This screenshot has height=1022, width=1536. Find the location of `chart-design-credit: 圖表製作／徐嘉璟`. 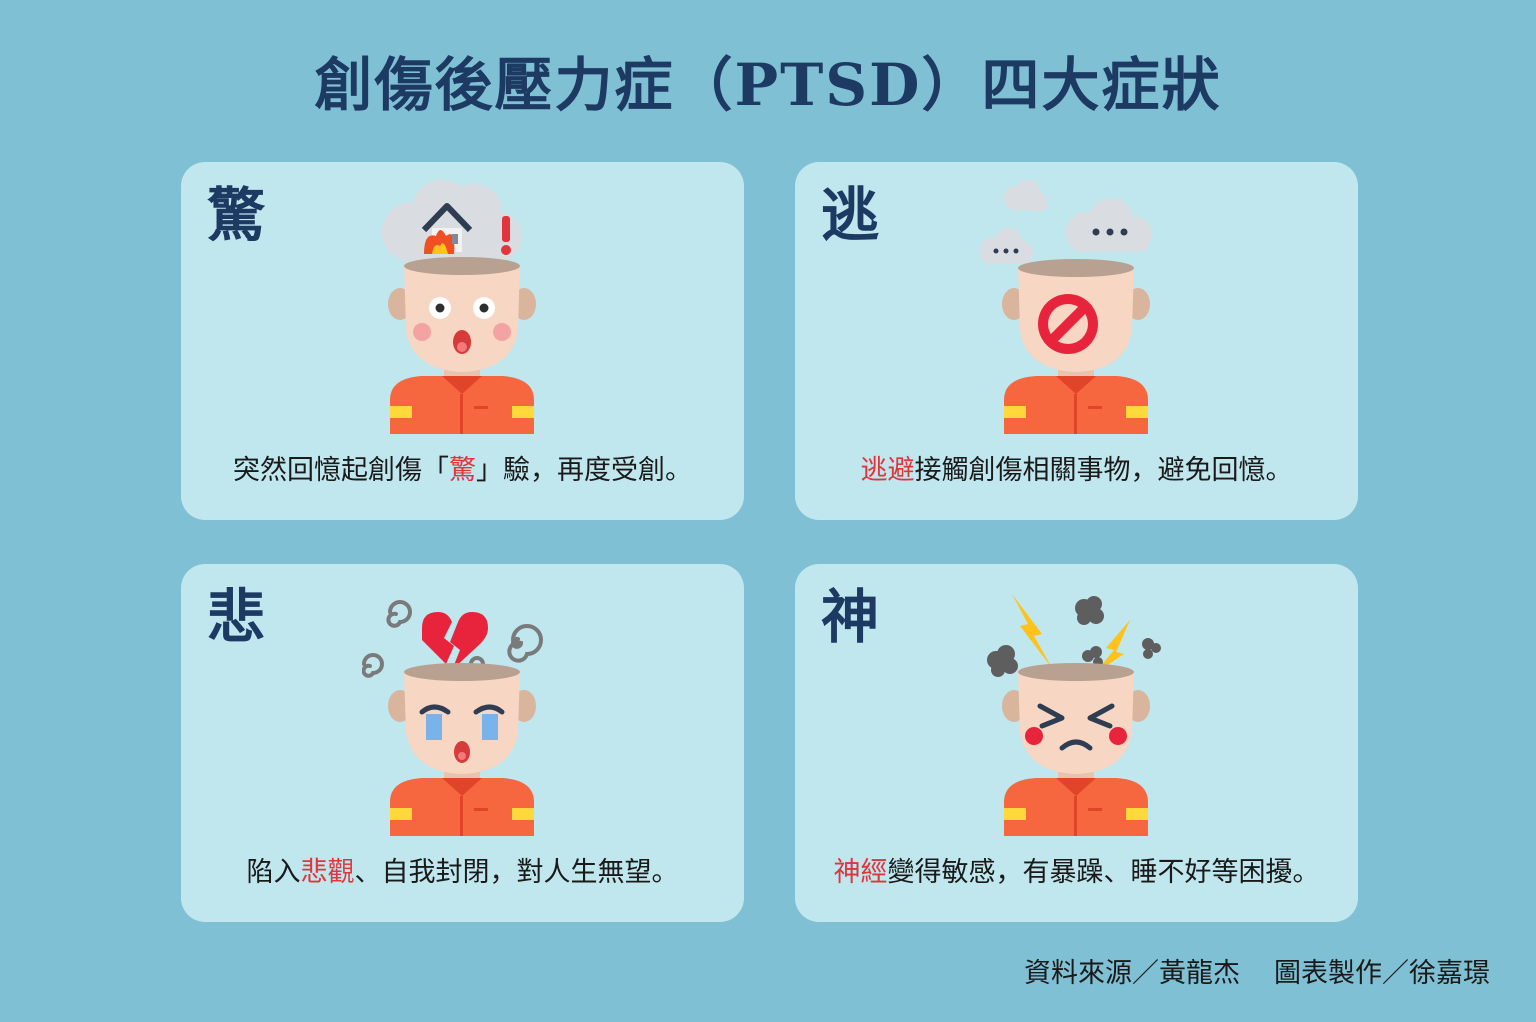

chart-design-credit: 圖表製作／徐嘉璟 is located at coordinates (1382, 973).